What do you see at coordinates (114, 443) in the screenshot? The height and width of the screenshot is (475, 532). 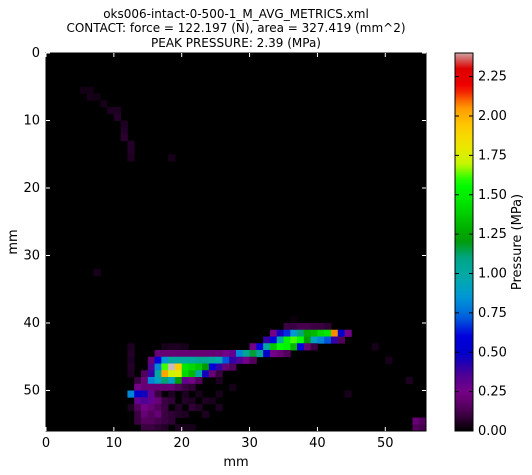 I see `x-tick-label: 10` at bounding box center [114, 443].